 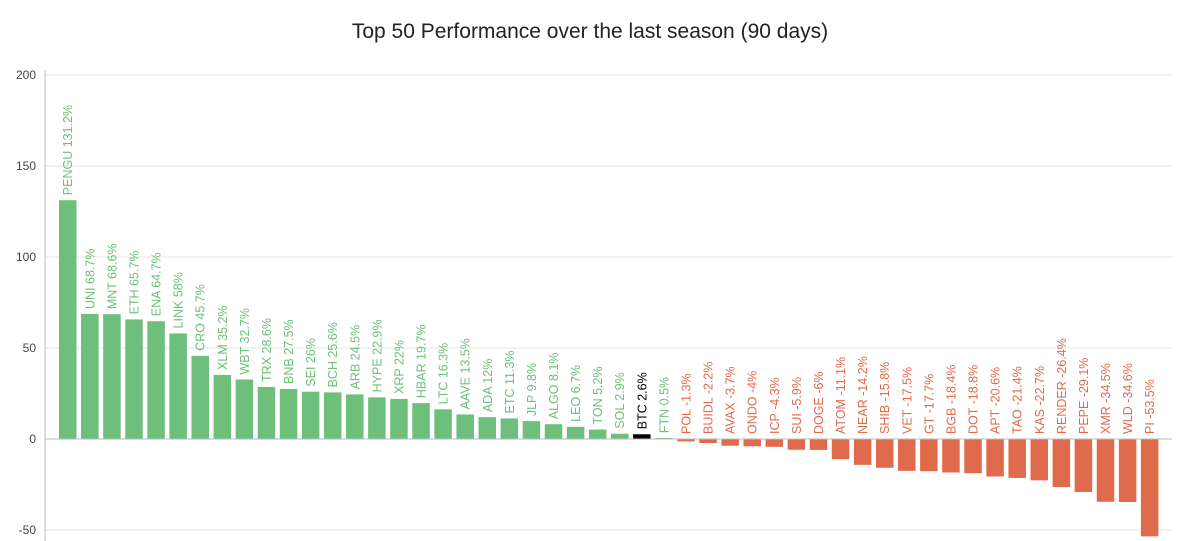 I want to click on bar-bch, so click(x=332, y=415).